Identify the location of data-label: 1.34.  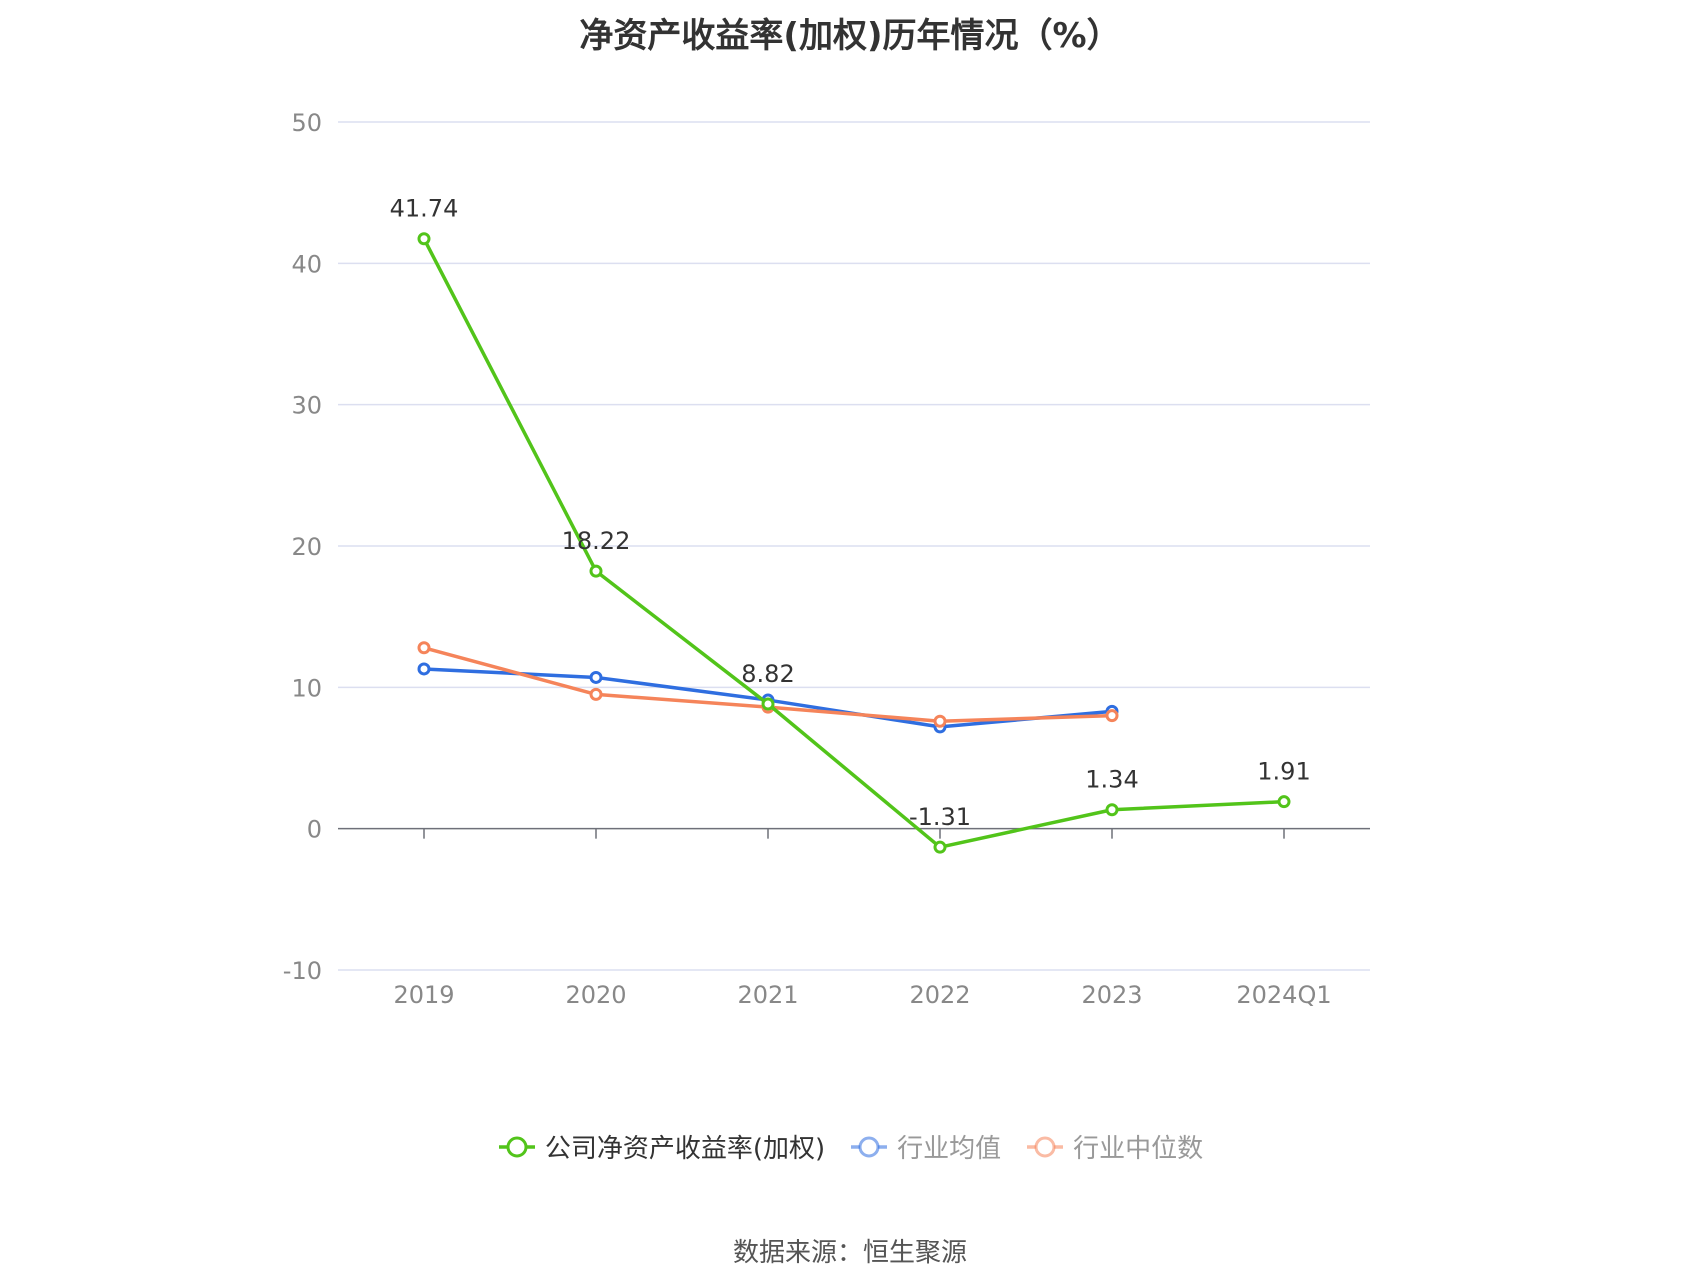
(1111, 780).